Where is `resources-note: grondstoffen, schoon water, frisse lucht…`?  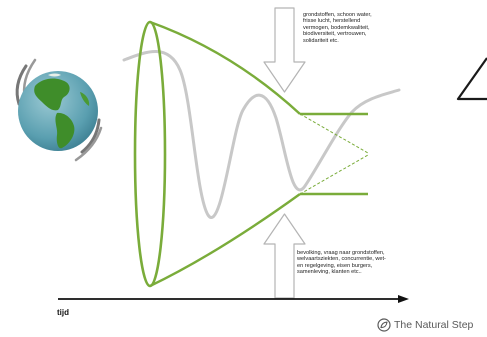
resources-note: grondstoffen, schoon water, frisse lucht… is located at coordinates (337, 28).